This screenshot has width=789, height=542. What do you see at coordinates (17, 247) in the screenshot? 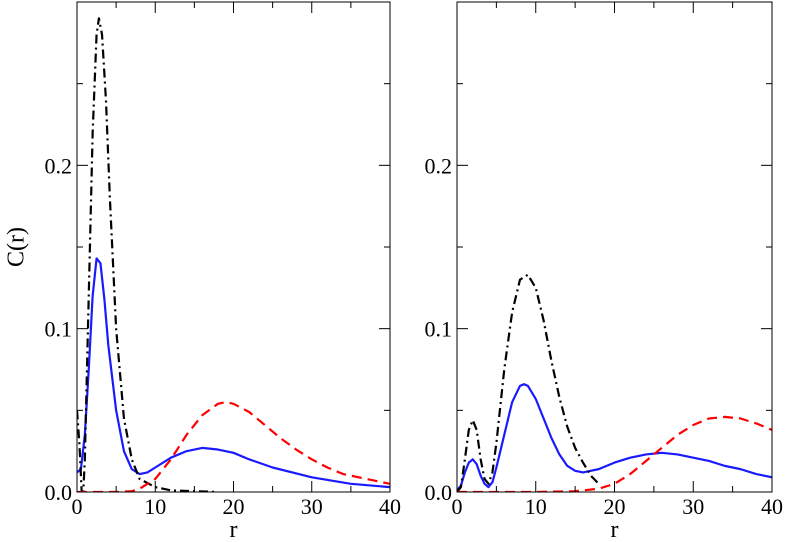
I see `y-axis-label: C(r)` at bounding box center [17, 247].